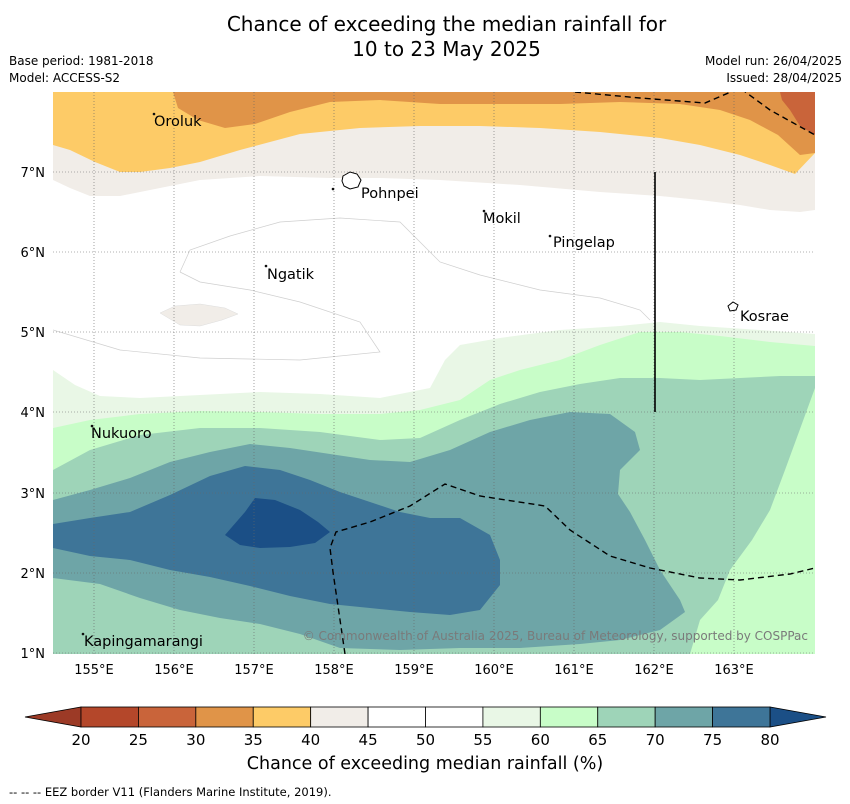  I want to click on colorbar-tick-label: 75, so click(712, 740).